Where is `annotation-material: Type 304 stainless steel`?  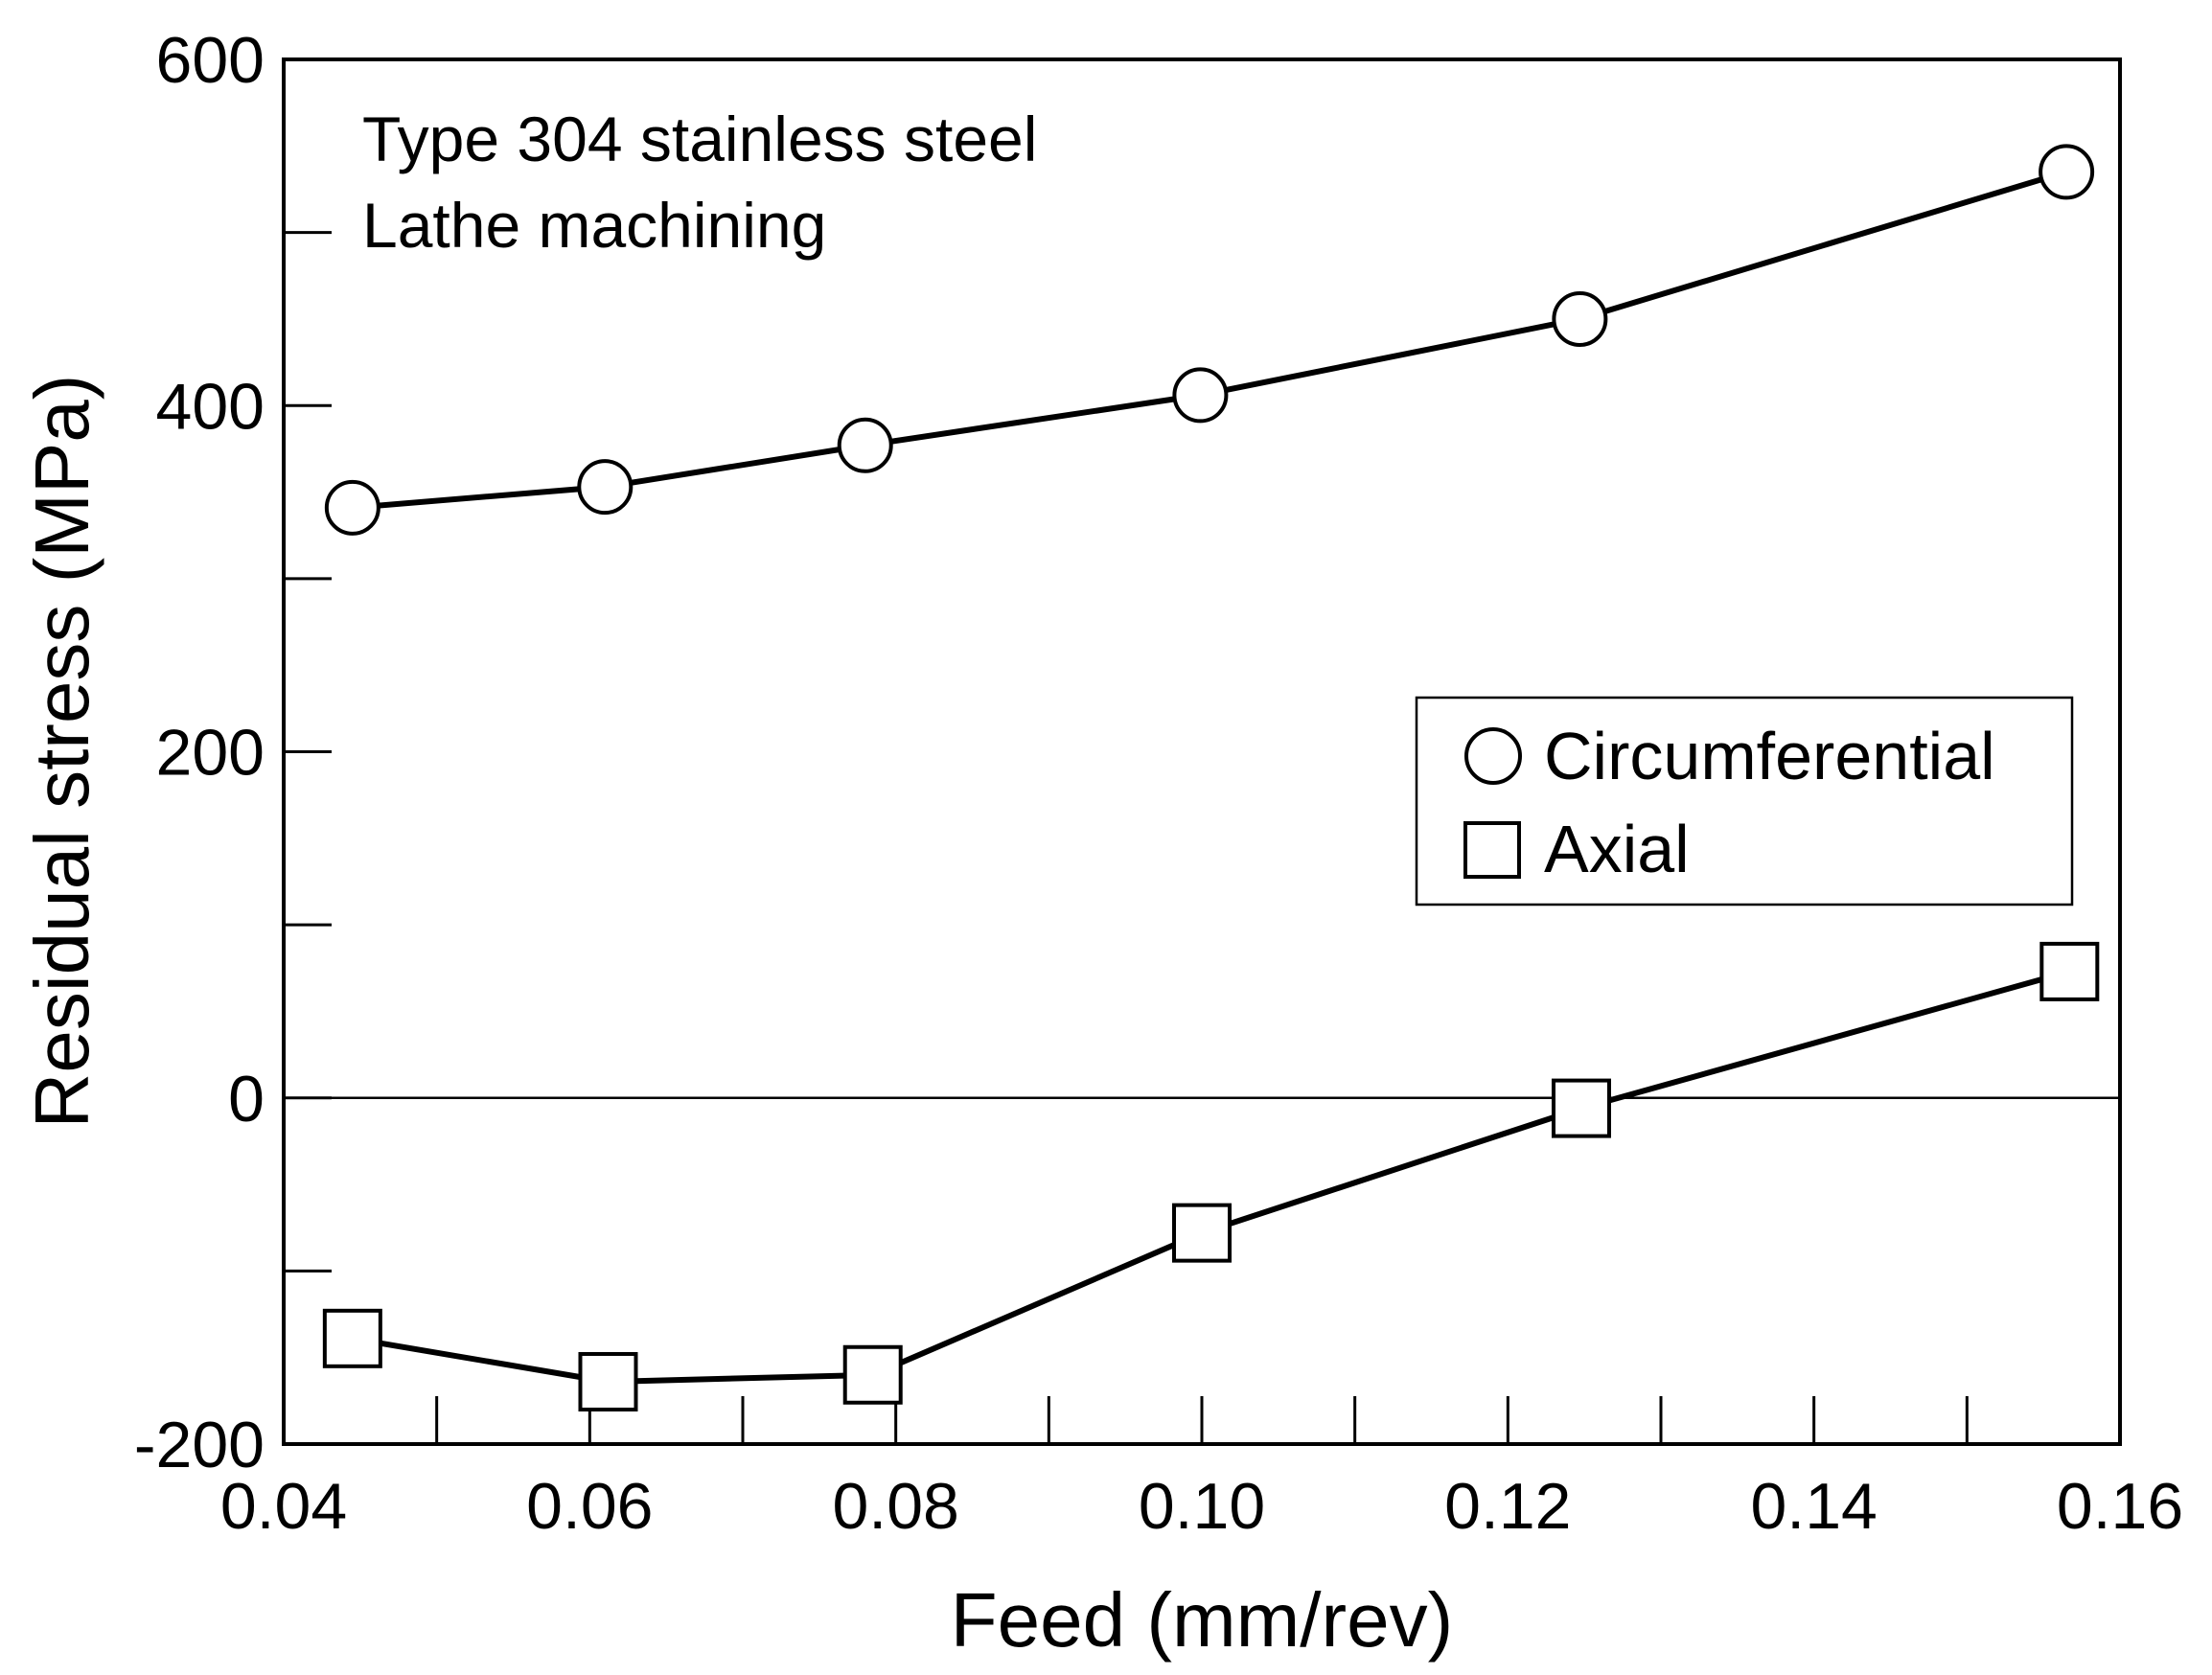
annotation-material: Type 304 stainless steel is located at coordinates (699, 138).